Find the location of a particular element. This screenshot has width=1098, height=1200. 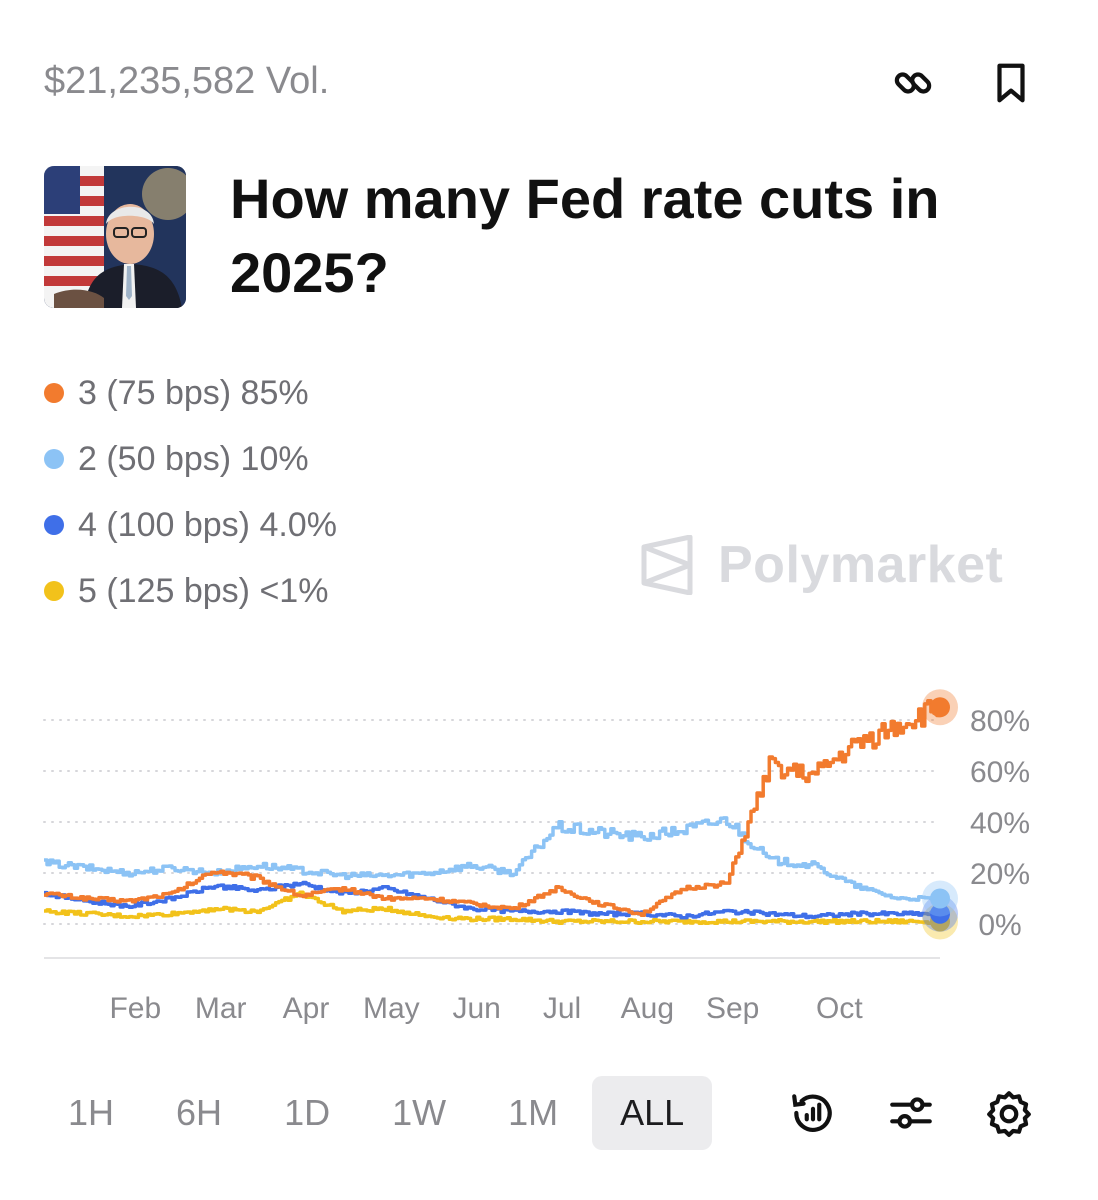

time-range-selector: 1H 6H 1D 1W 1M ALL is located at coordinates (379, 1113).